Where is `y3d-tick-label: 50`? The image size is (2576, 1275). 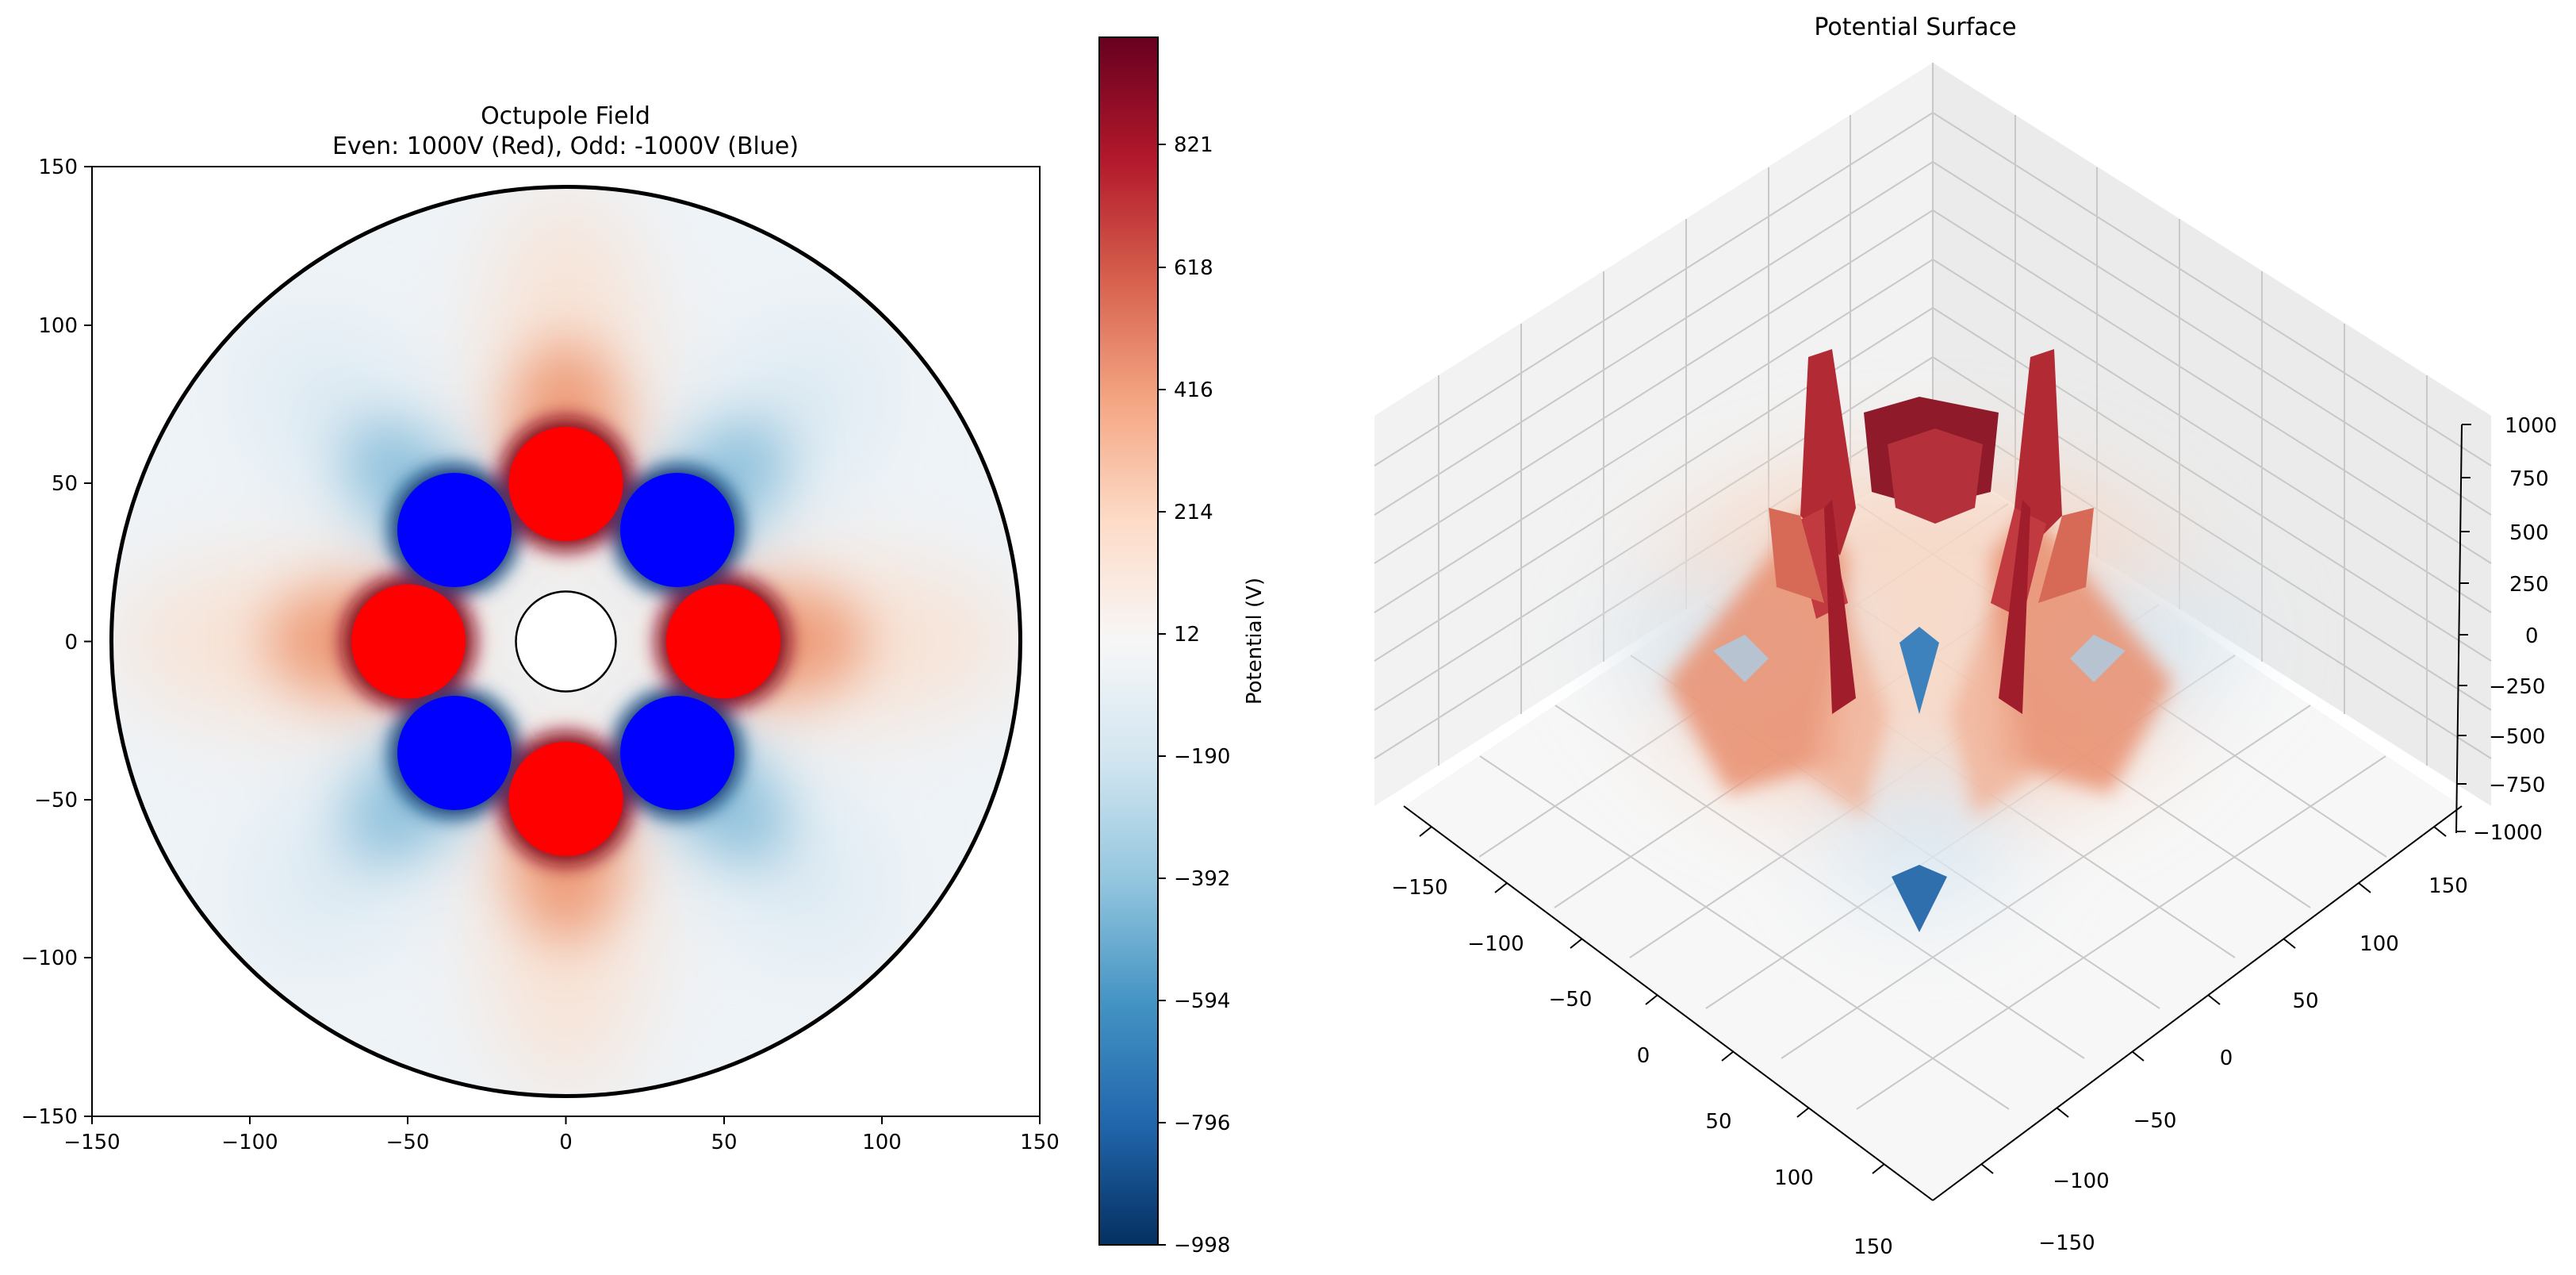 y3d-tick-label: 50 is located at coordinates (2305, 1001).